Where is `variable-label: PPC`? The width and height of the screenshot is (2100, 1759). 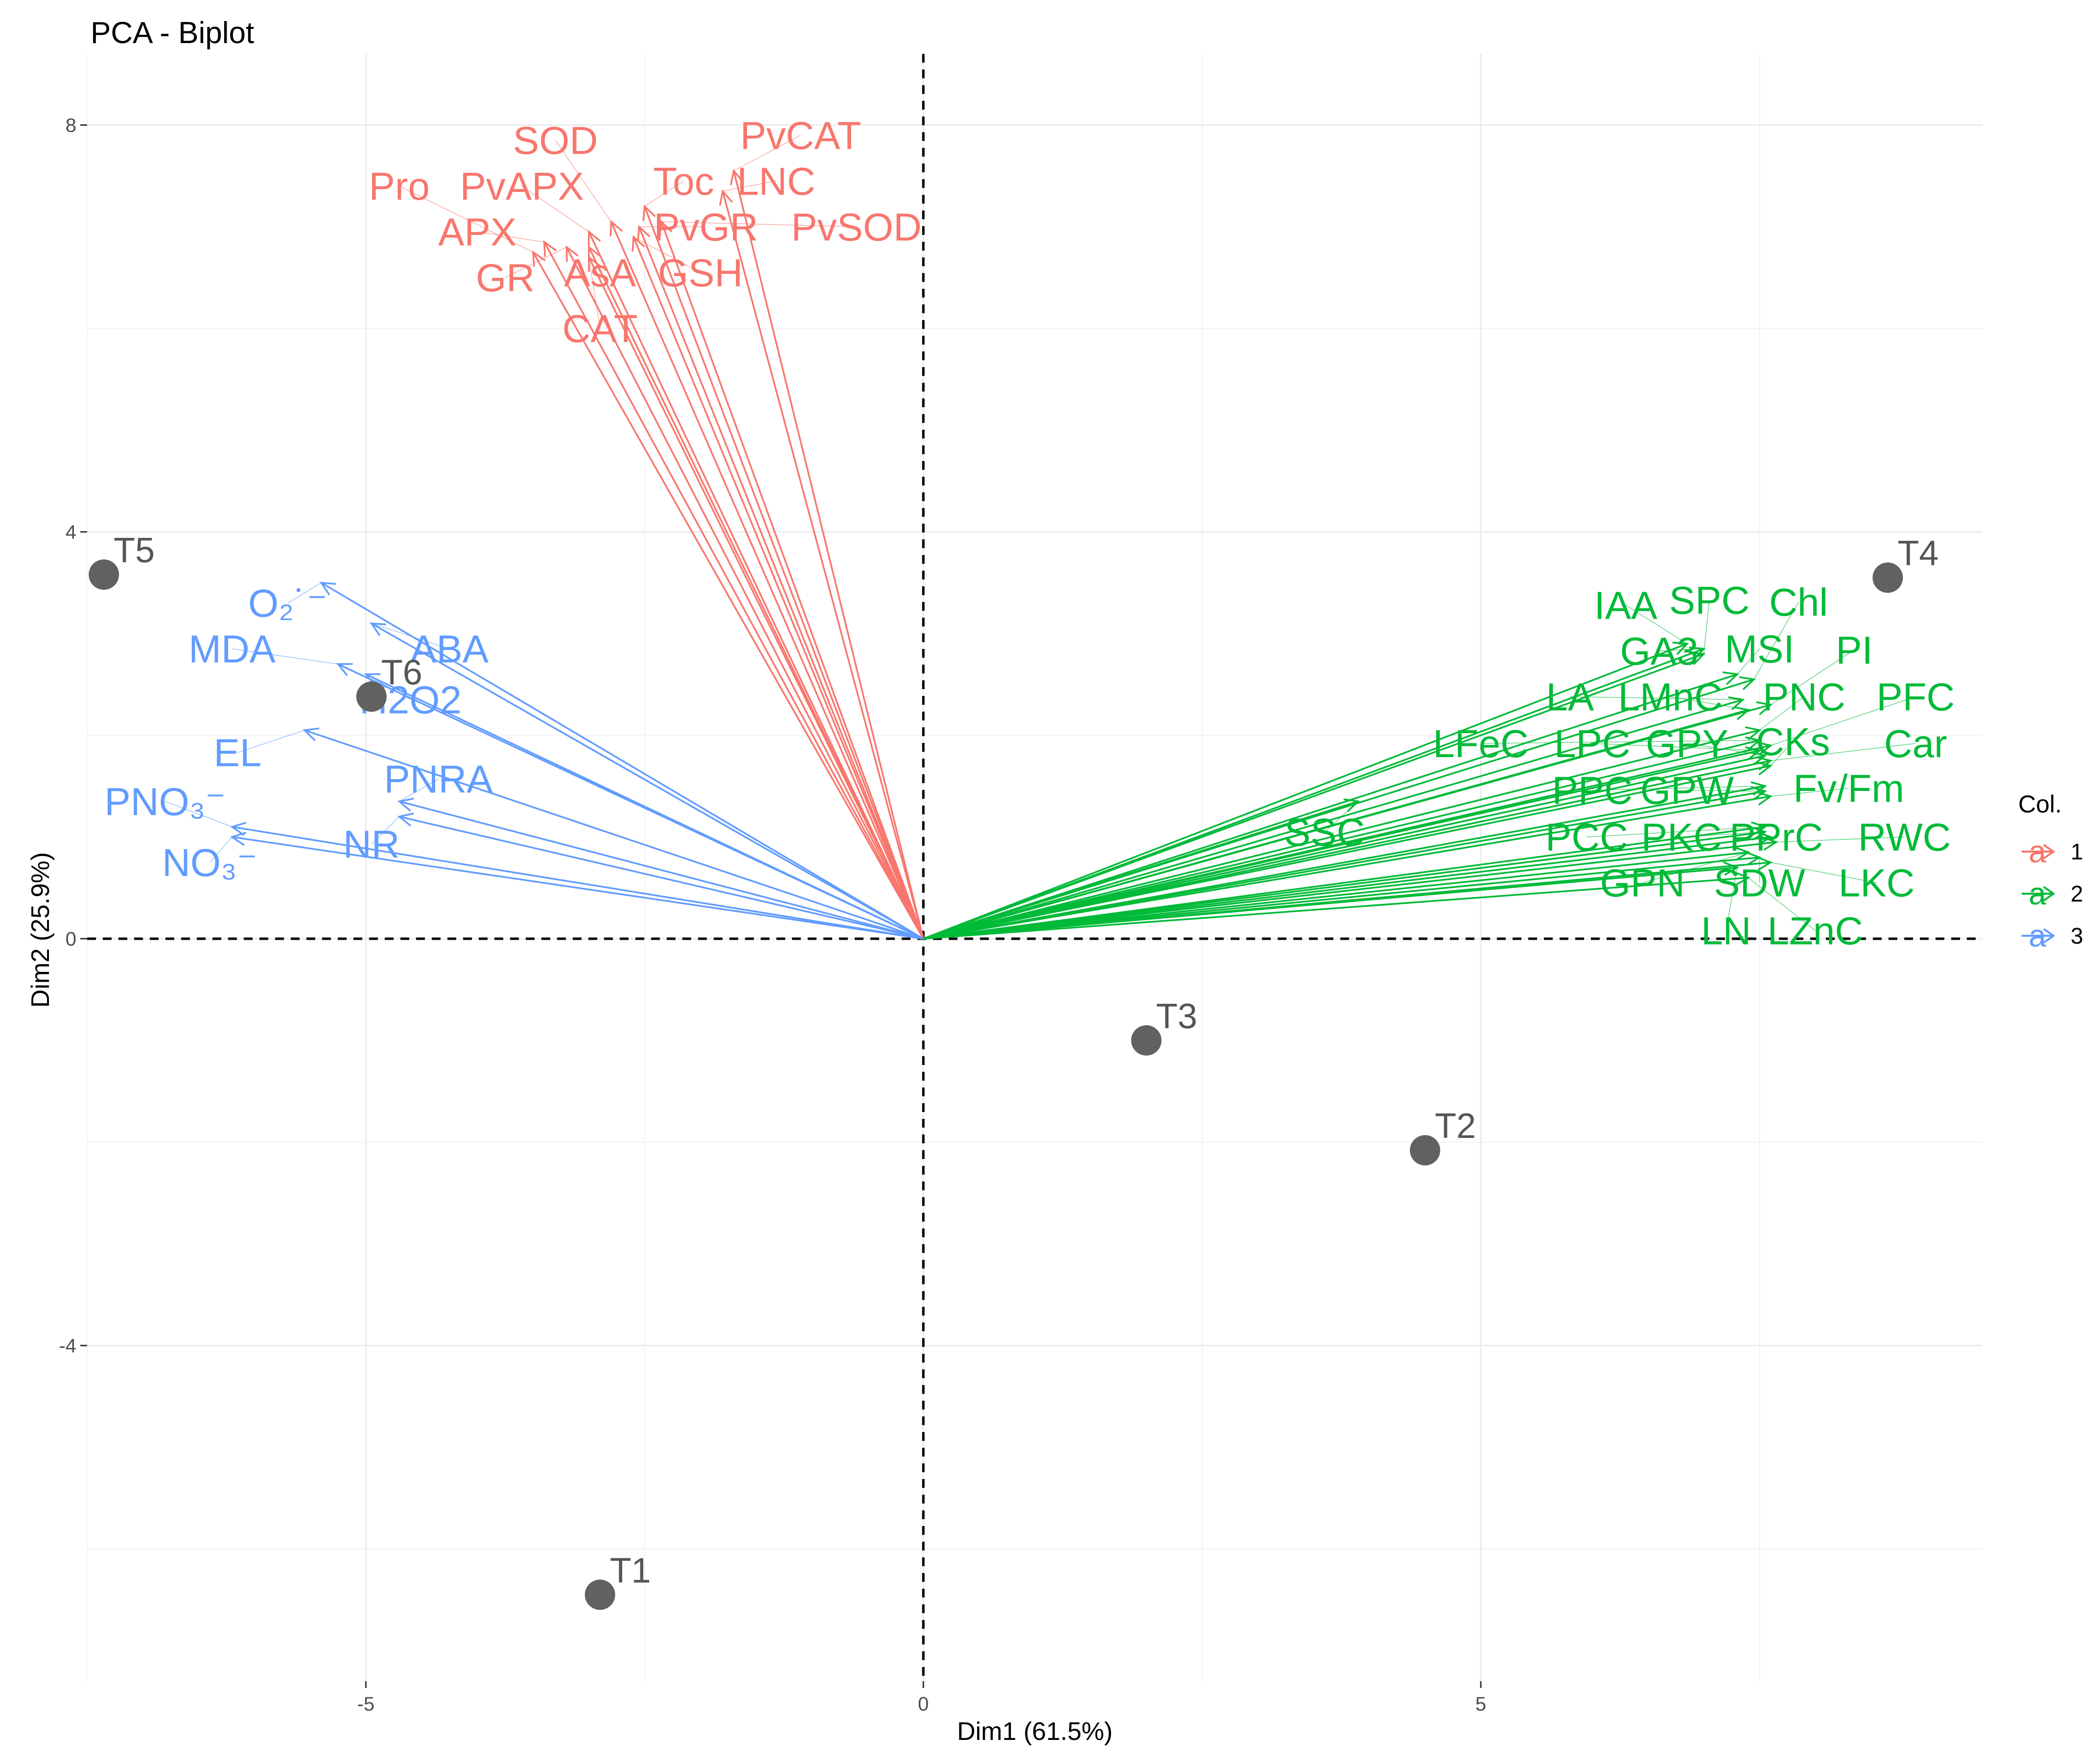
variable-label: PPC is located at coordinates (1592, 791).